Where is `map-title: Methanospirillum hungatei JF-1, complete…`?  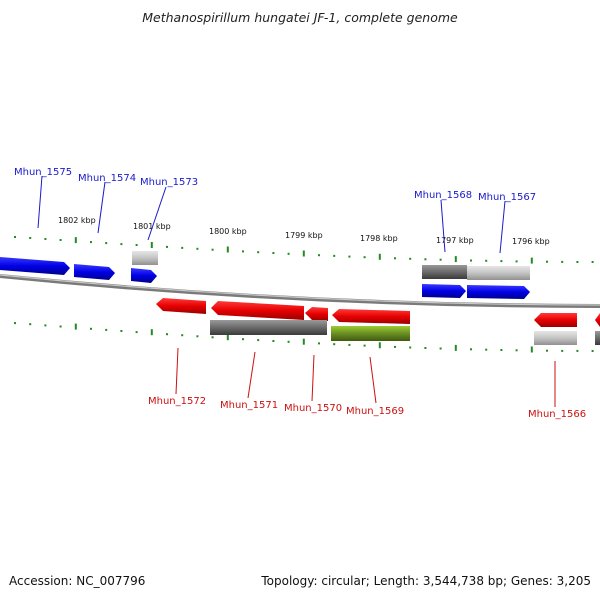
map-title: Methanospirillum hungatei JF-1, complete… is located at coordinates (300, 17).